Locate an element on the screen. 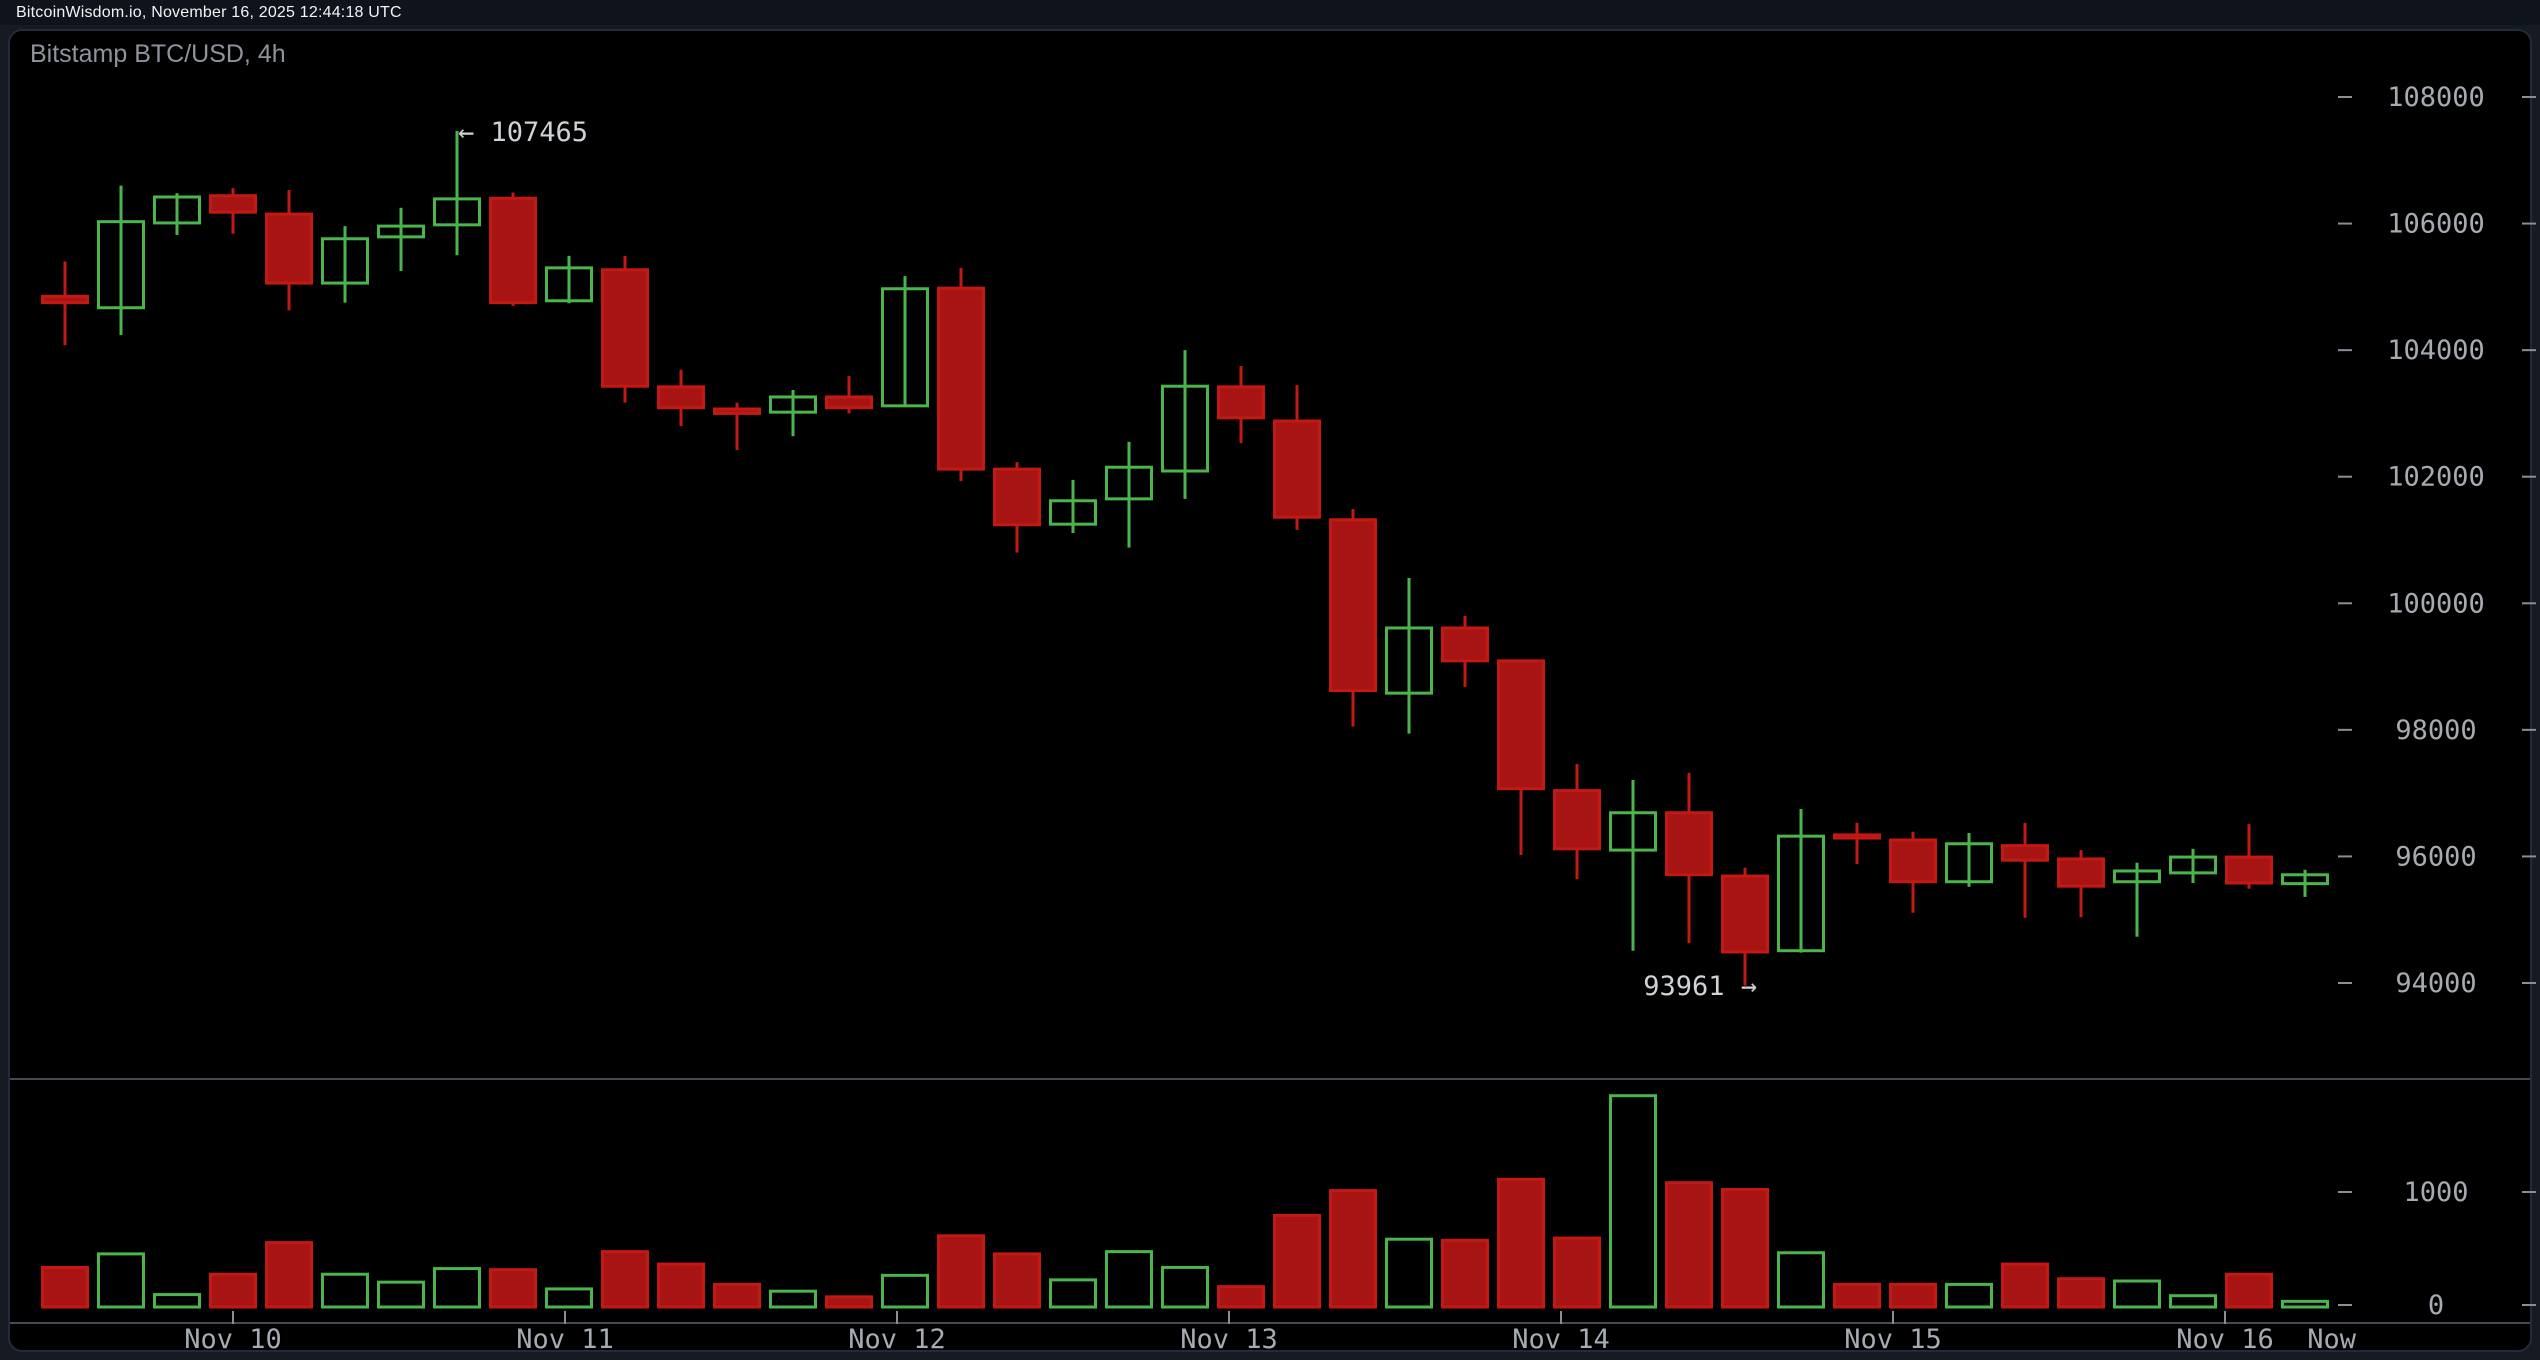 The width and height of the screenshot is (2540, 1360). date-label: Nov 16 is located at coordinates (2225, 1339).